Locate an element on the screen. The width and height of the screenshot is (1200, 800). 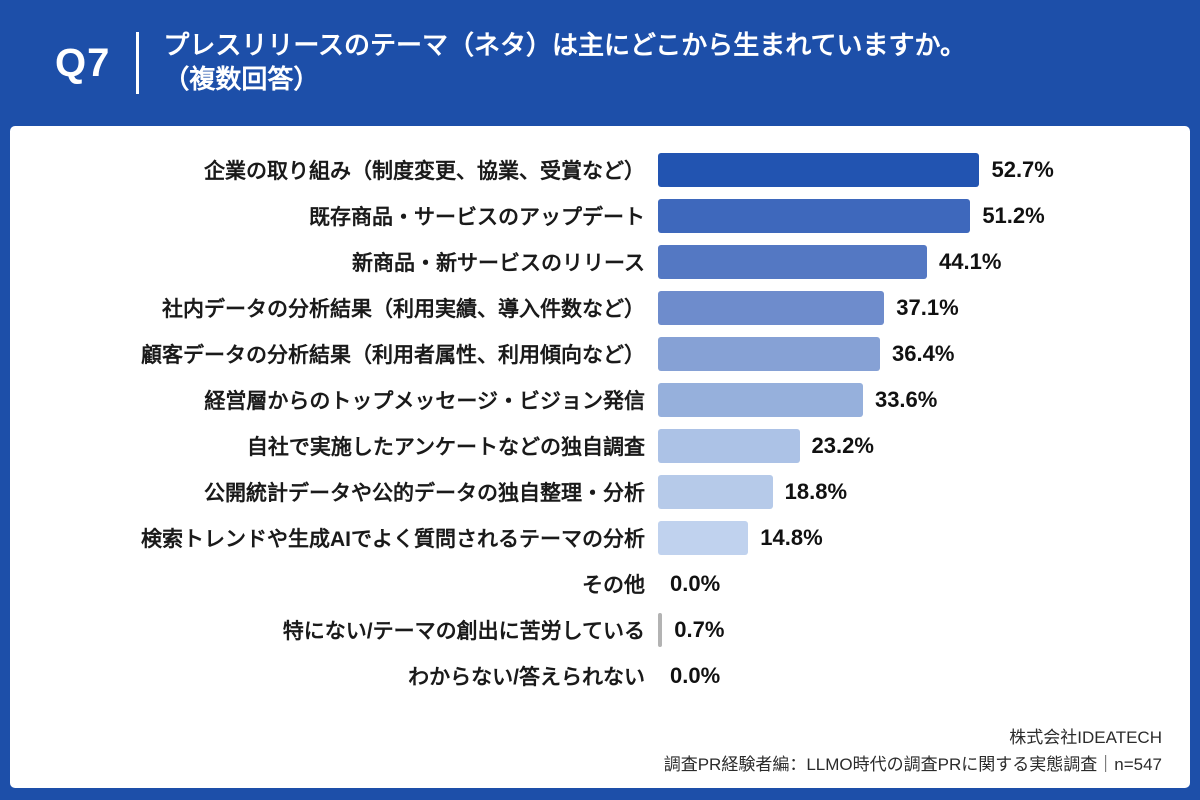
value-label: 52.7% is located at coordinates (1022, 169).